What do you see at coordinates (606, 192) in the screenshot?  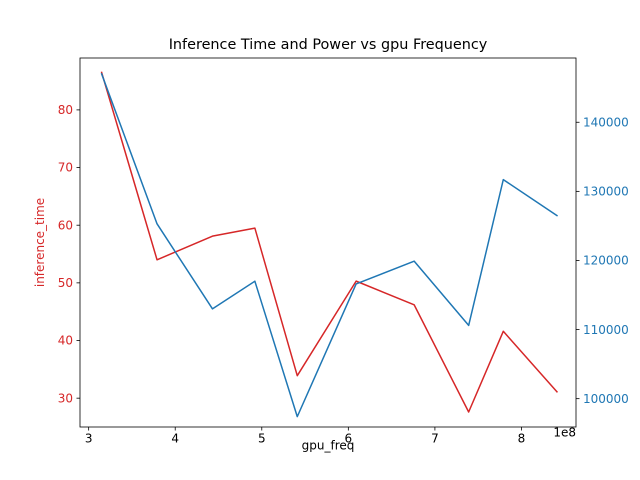 I see `right-y-tick-label: 130000` at bounding box center [606, 192].